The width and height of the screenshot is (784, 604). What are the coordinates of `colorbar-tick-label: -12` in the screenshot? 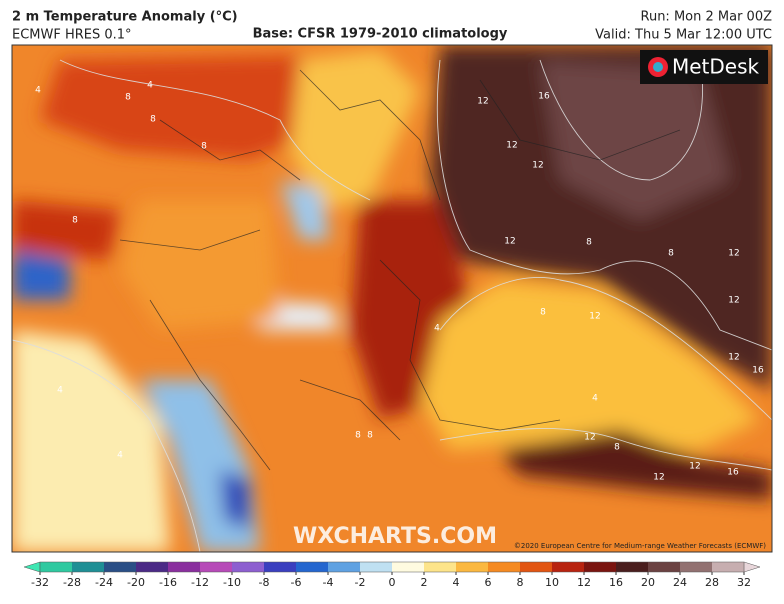 It's located at (200, 582).